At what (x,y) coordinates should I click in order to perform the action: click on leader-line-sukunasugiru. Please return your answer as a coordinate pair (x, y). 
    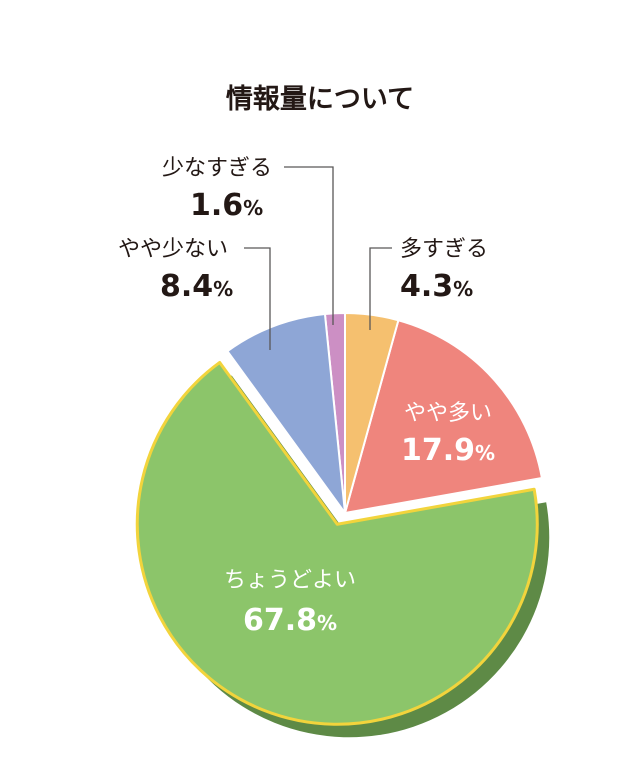
    Looking at the image, I should click on (309, 245).